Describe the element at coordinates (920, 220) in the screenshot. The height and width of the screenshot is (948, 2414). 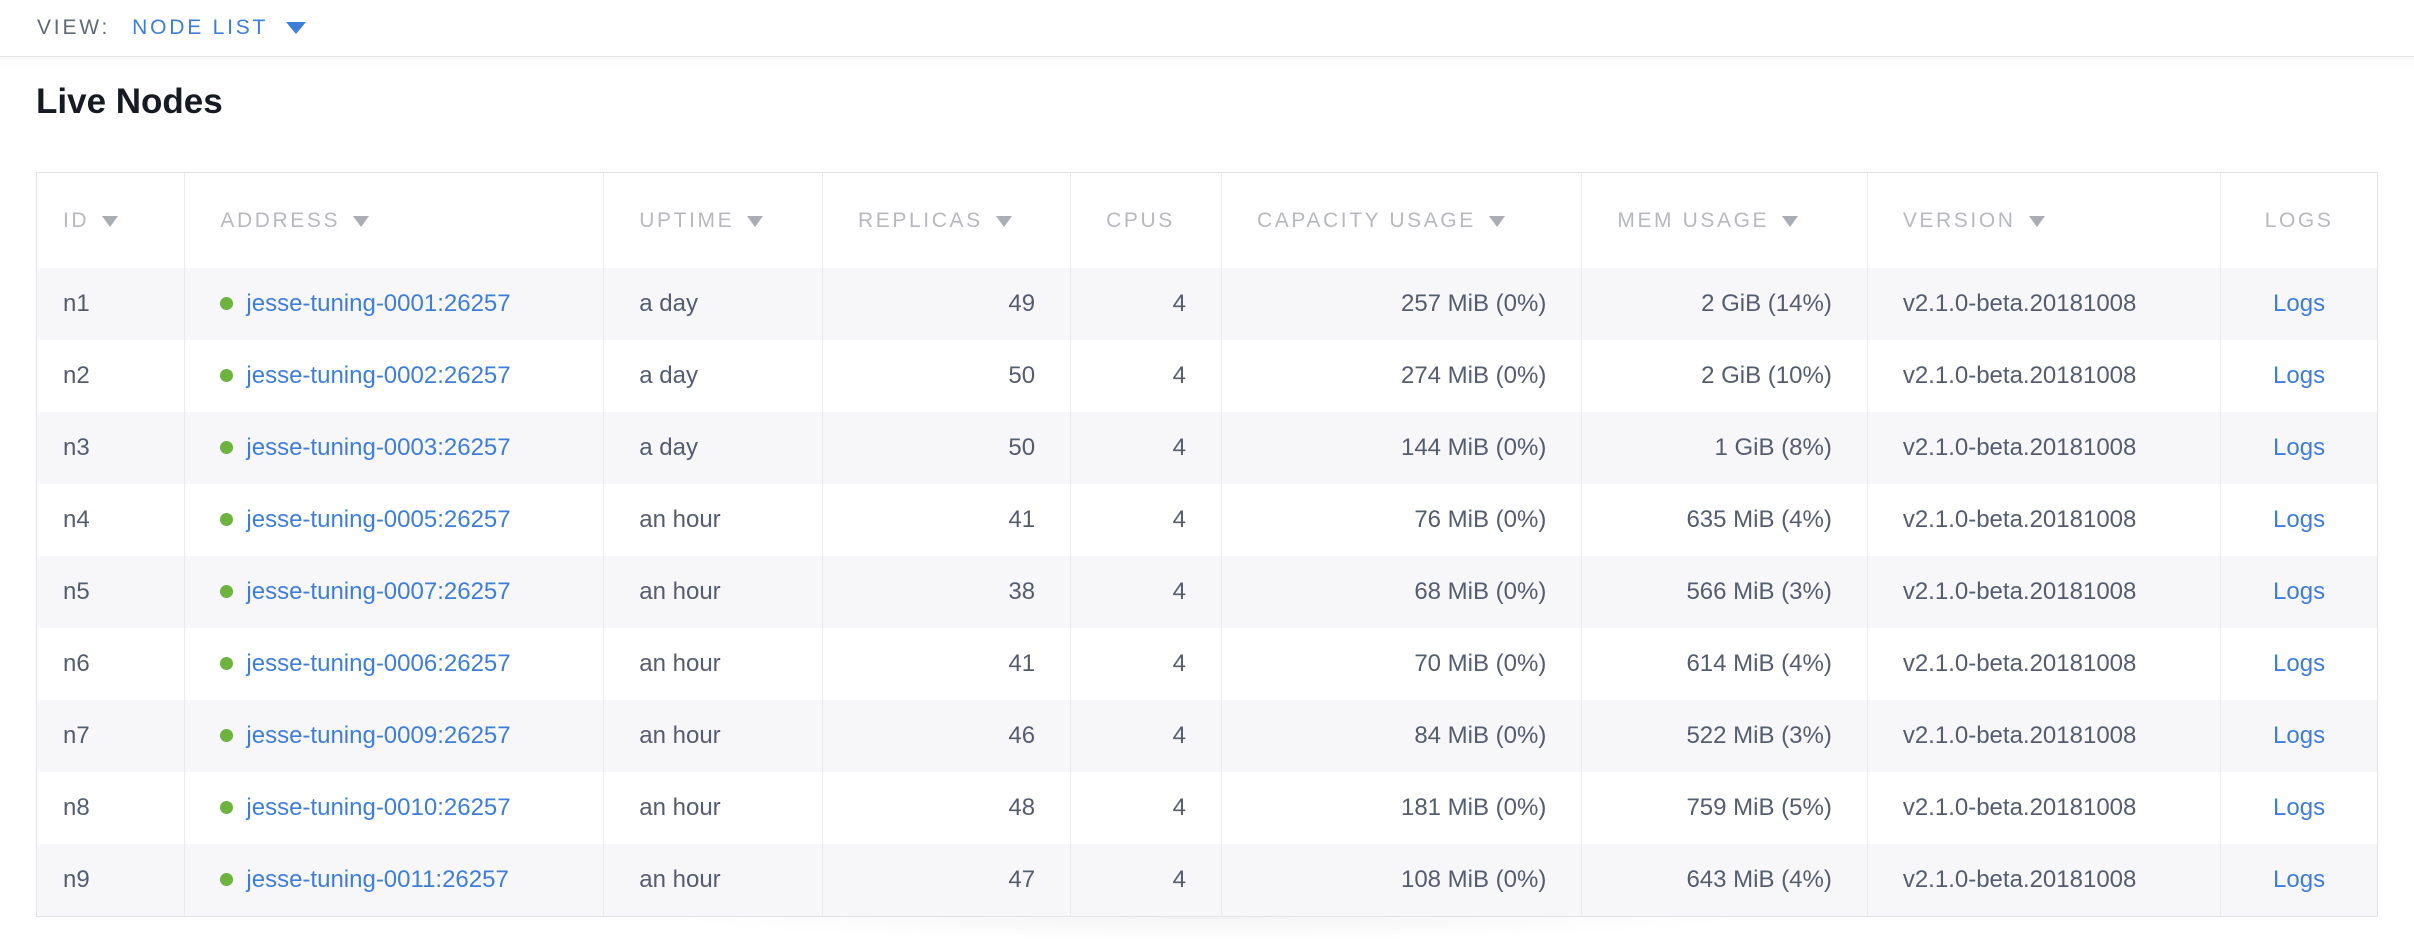
I see `column-header-label: REPLICAS` at that location.